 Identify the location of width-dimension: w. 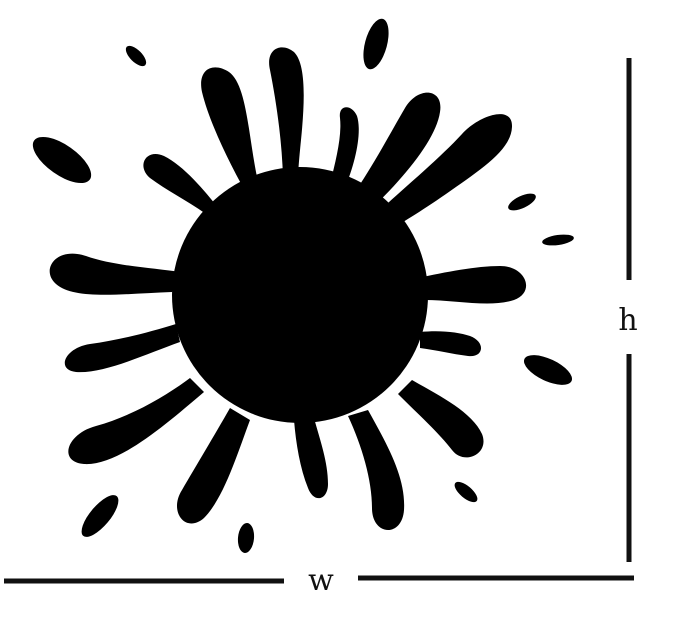
(319, 580).